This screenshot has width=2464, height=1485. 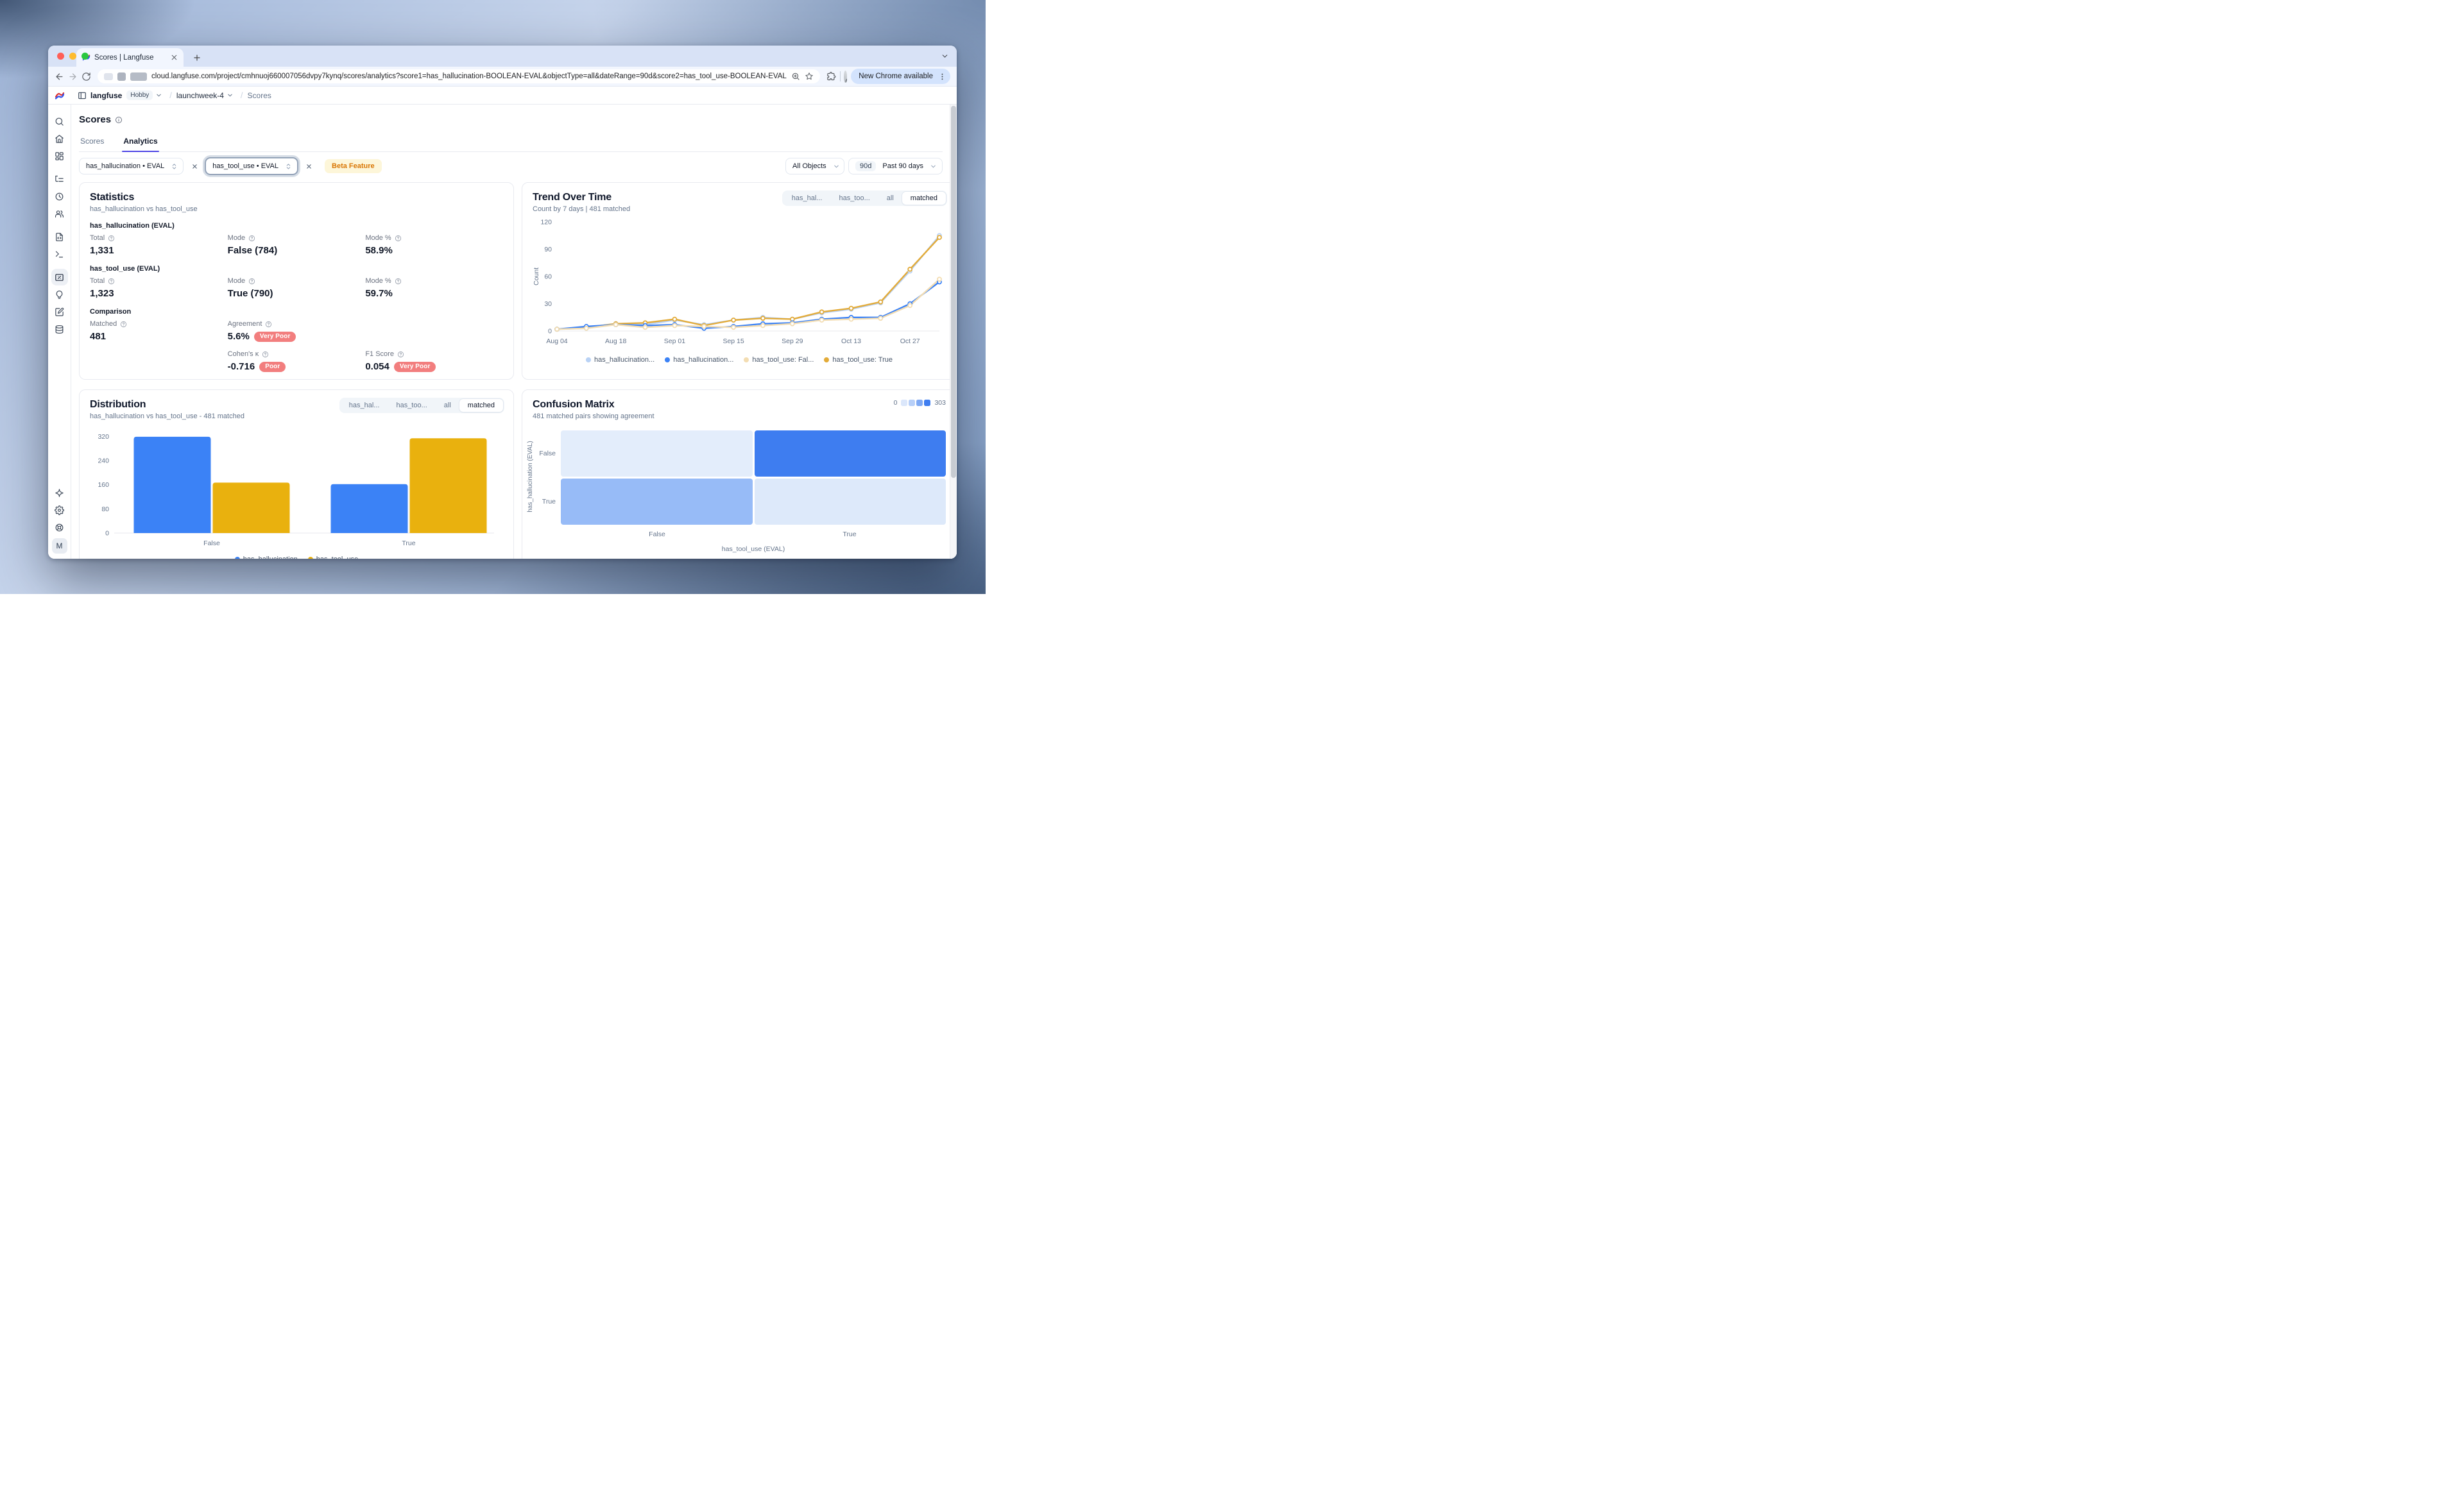 What do you see at coordinates (945, 56) in the screenshot?
I see `tab-search-chevron-icon` at bounding box center [945, 56].